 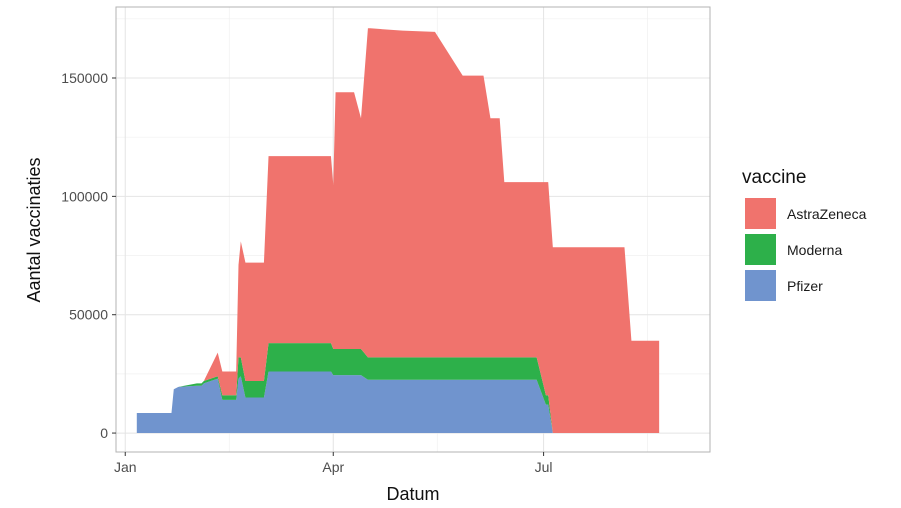 I want to click on legend-swatch-moderna, so click(x=760, y=249).